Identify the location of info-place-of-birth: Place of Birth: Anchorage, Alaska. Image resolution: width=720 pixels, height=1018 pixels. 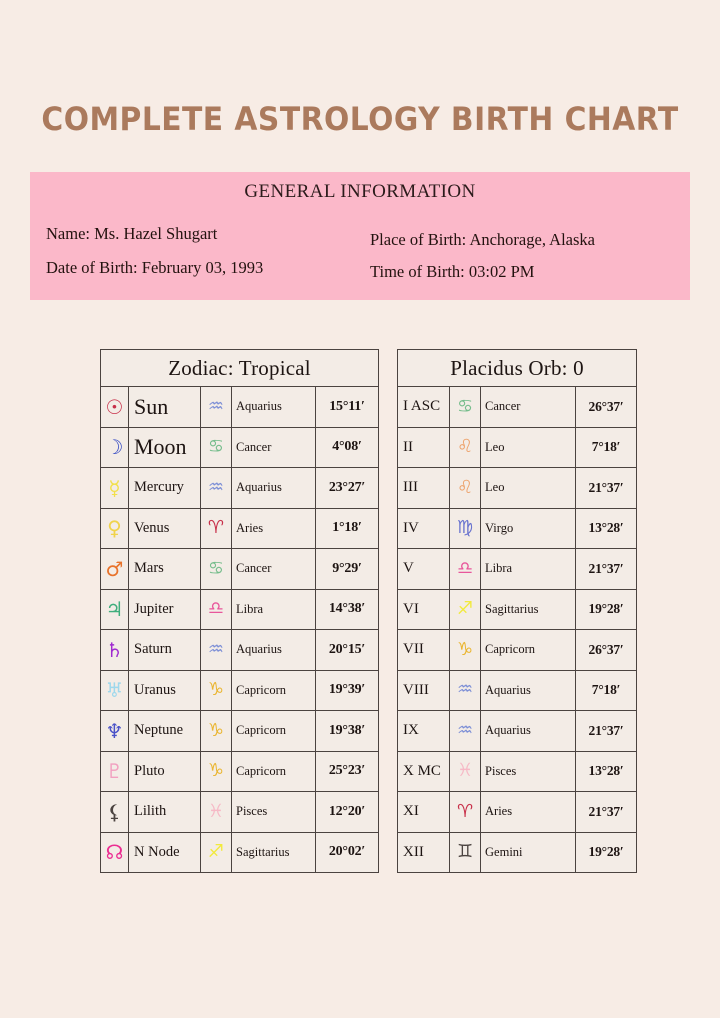
(482, 239).